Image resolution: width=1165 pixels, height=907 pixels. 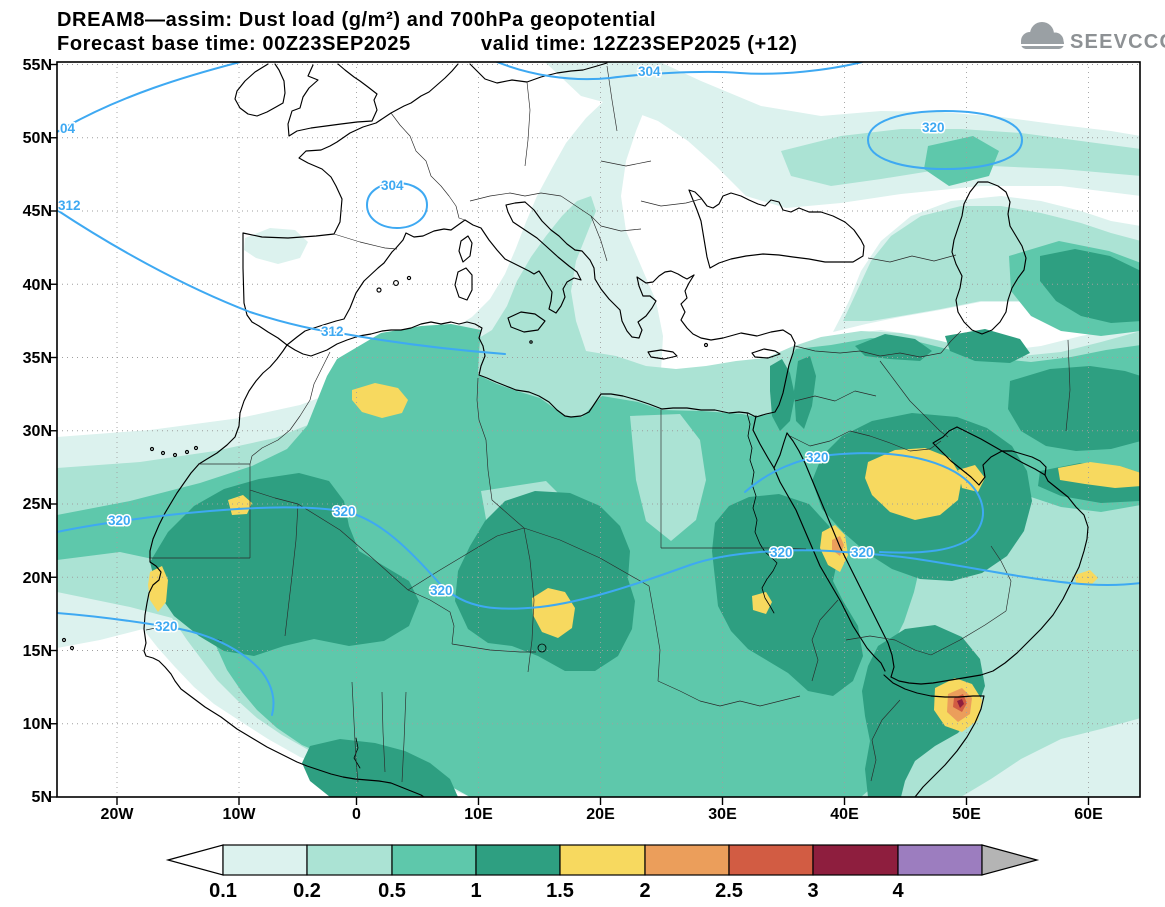 I want to click on seevccc-logo: SEEVCCC, so click(x=1091, y=37).